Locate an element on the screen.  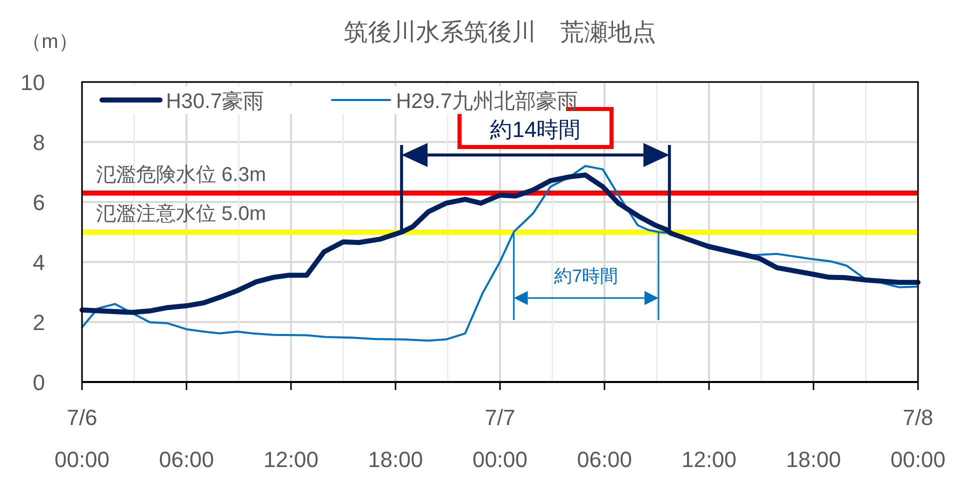
x-tick-label: 7/8 00:00 is located at coordinates (918, 438).